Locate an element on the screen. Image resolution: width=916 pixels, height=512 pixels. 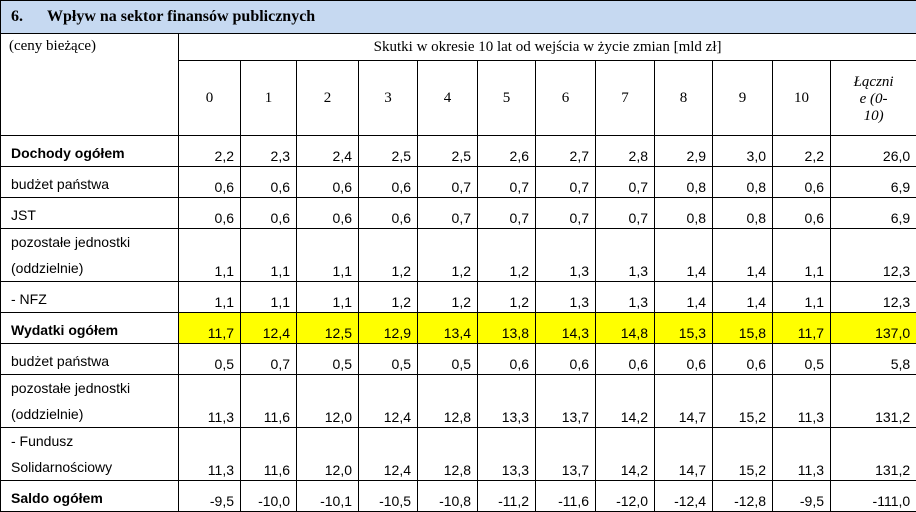
value-cell: -10,1 is located at coordinates (328, 496).